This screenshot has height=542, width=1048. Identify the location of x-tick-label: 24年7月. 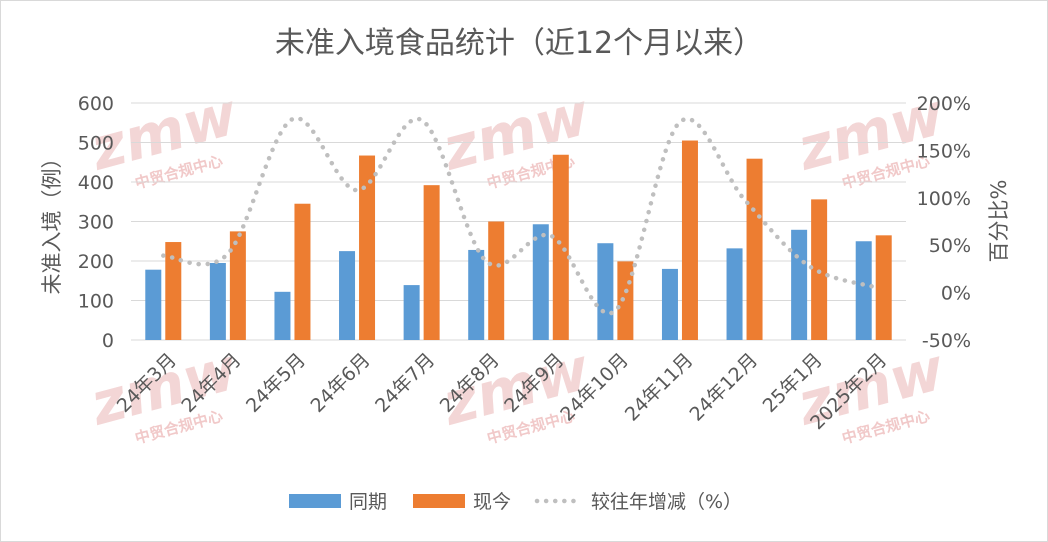
(405, 383).